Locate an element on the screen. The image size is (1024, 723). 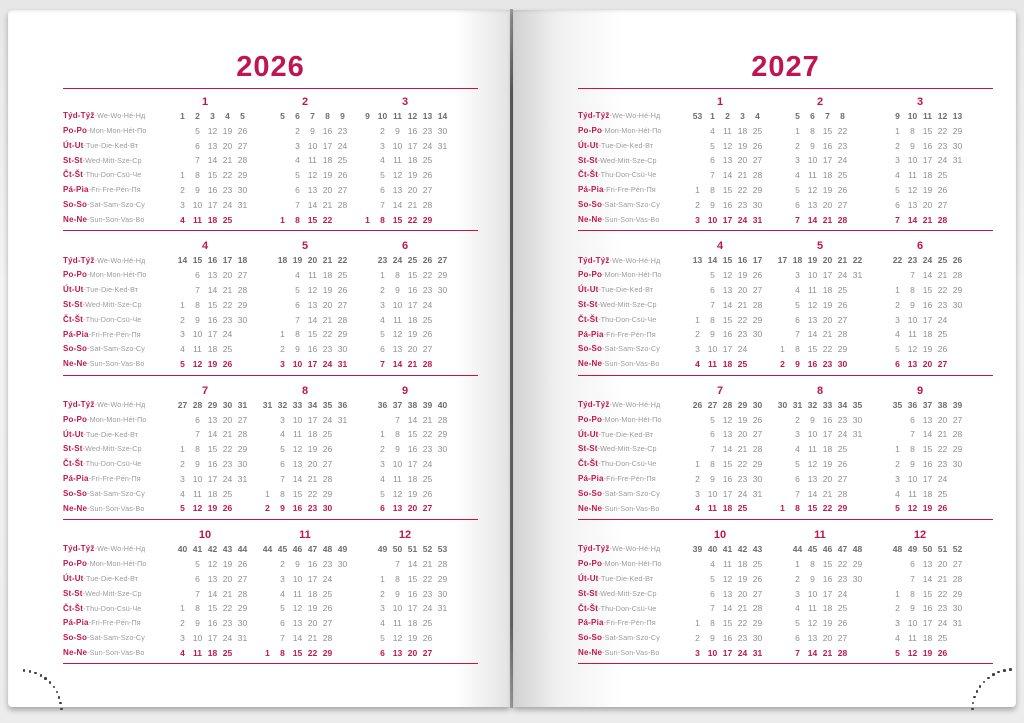
date-cell: 29 is located at coordinates (327, 493).